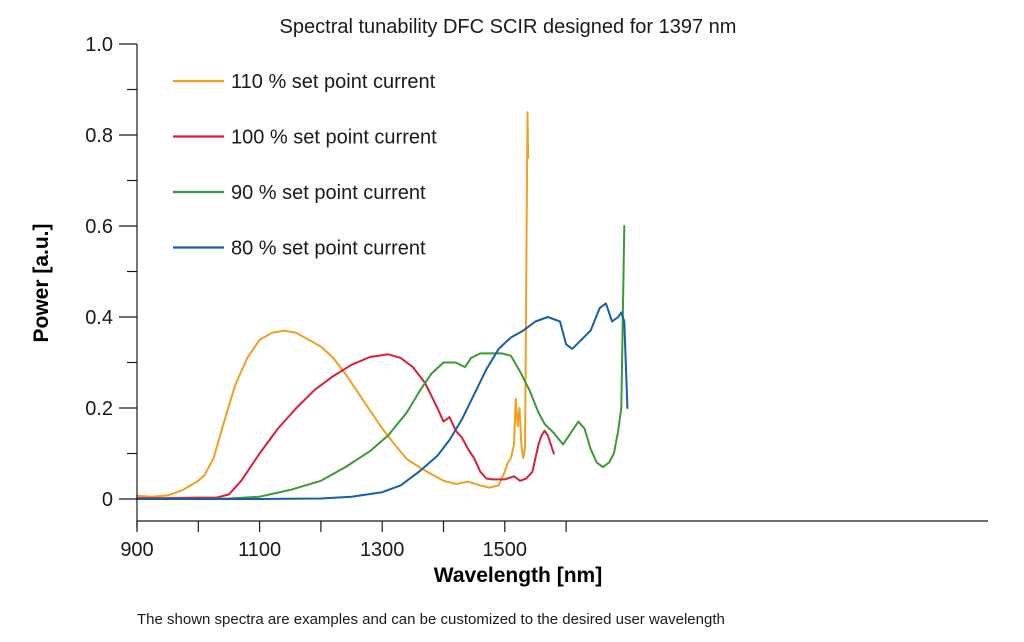  Describe the element at coordinates (107, 500) in the screenshot. I see `y-tick-label: 0` at that location.